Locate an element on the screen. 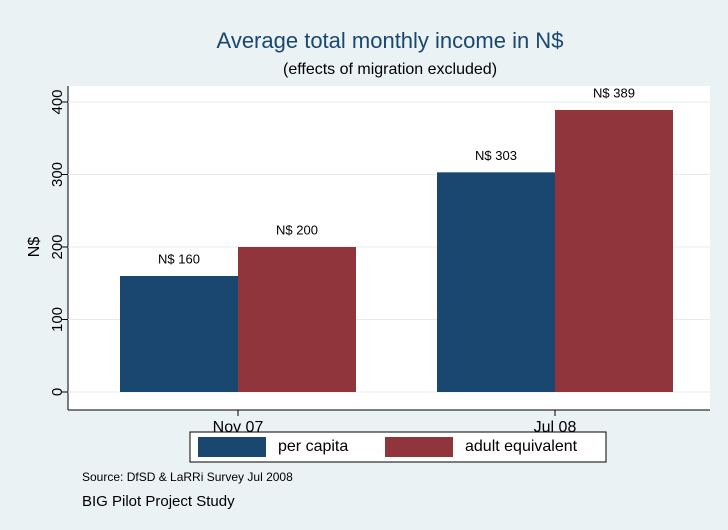 This screenshot has height=530, width=728. chart-subtitle: (effects of migration excluded) is located at coordinates (390, 69).